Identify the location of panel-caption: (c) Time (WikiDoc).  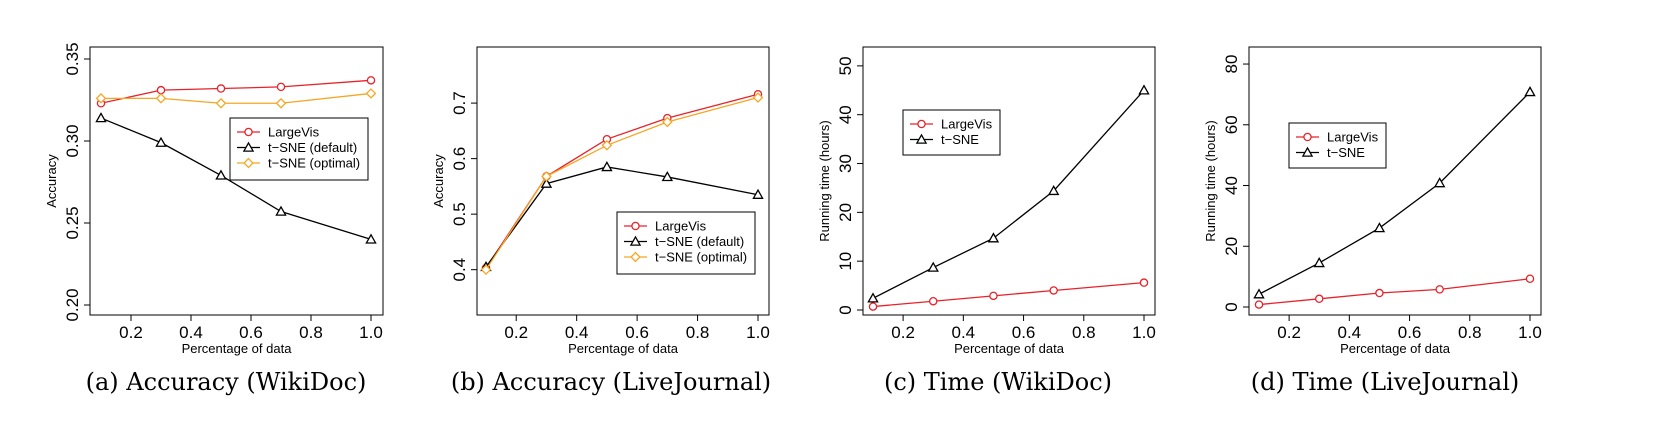
(998, 382).